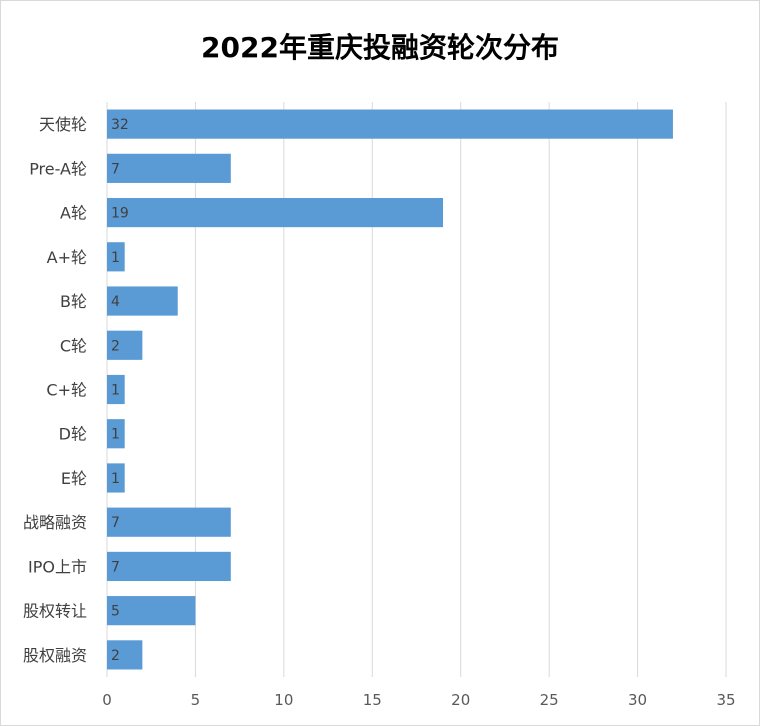  What do you see at coordinates (380, 47) in the screenshot?
I see `chart-title: 2022年重庆投融资轮次分布` at bounding box center [380, 47].